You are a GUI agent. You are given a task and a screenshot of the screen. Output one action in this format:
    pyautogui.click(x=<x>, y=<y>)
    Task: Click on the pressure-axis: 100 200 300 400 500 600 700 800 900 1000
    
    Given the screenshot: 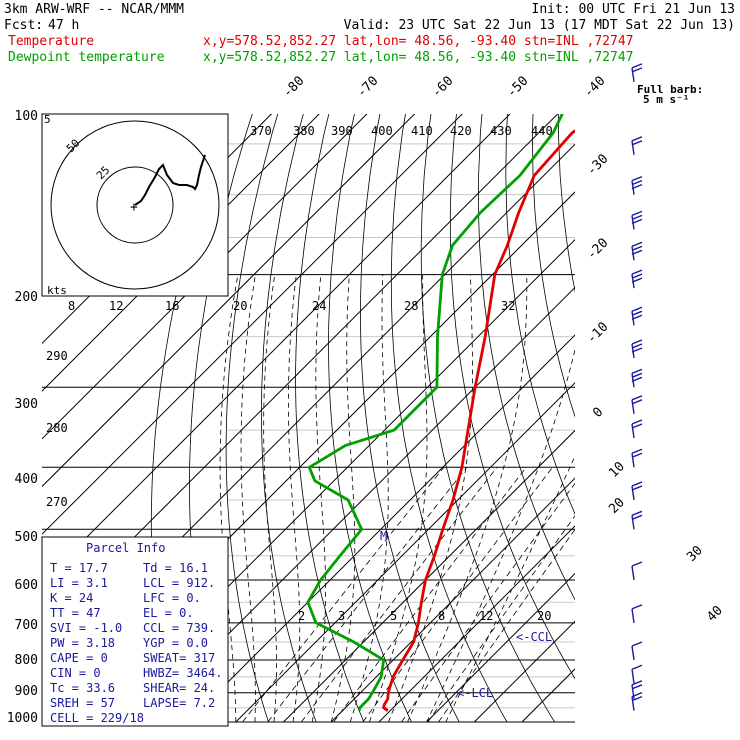 What is the action you would take?
    pyautogui.click(x=22, y=417)
    